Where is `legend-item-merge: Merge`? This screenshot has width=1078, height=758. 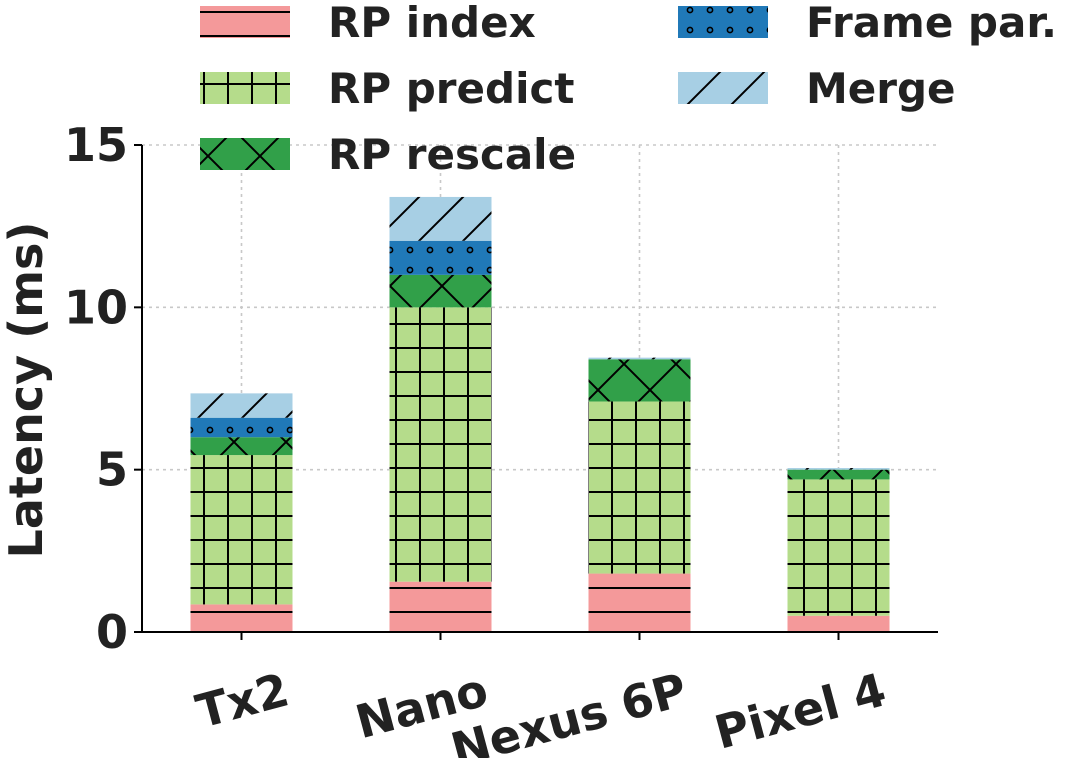 legend-item-merge: Merge is located at coordinates (817, 88).